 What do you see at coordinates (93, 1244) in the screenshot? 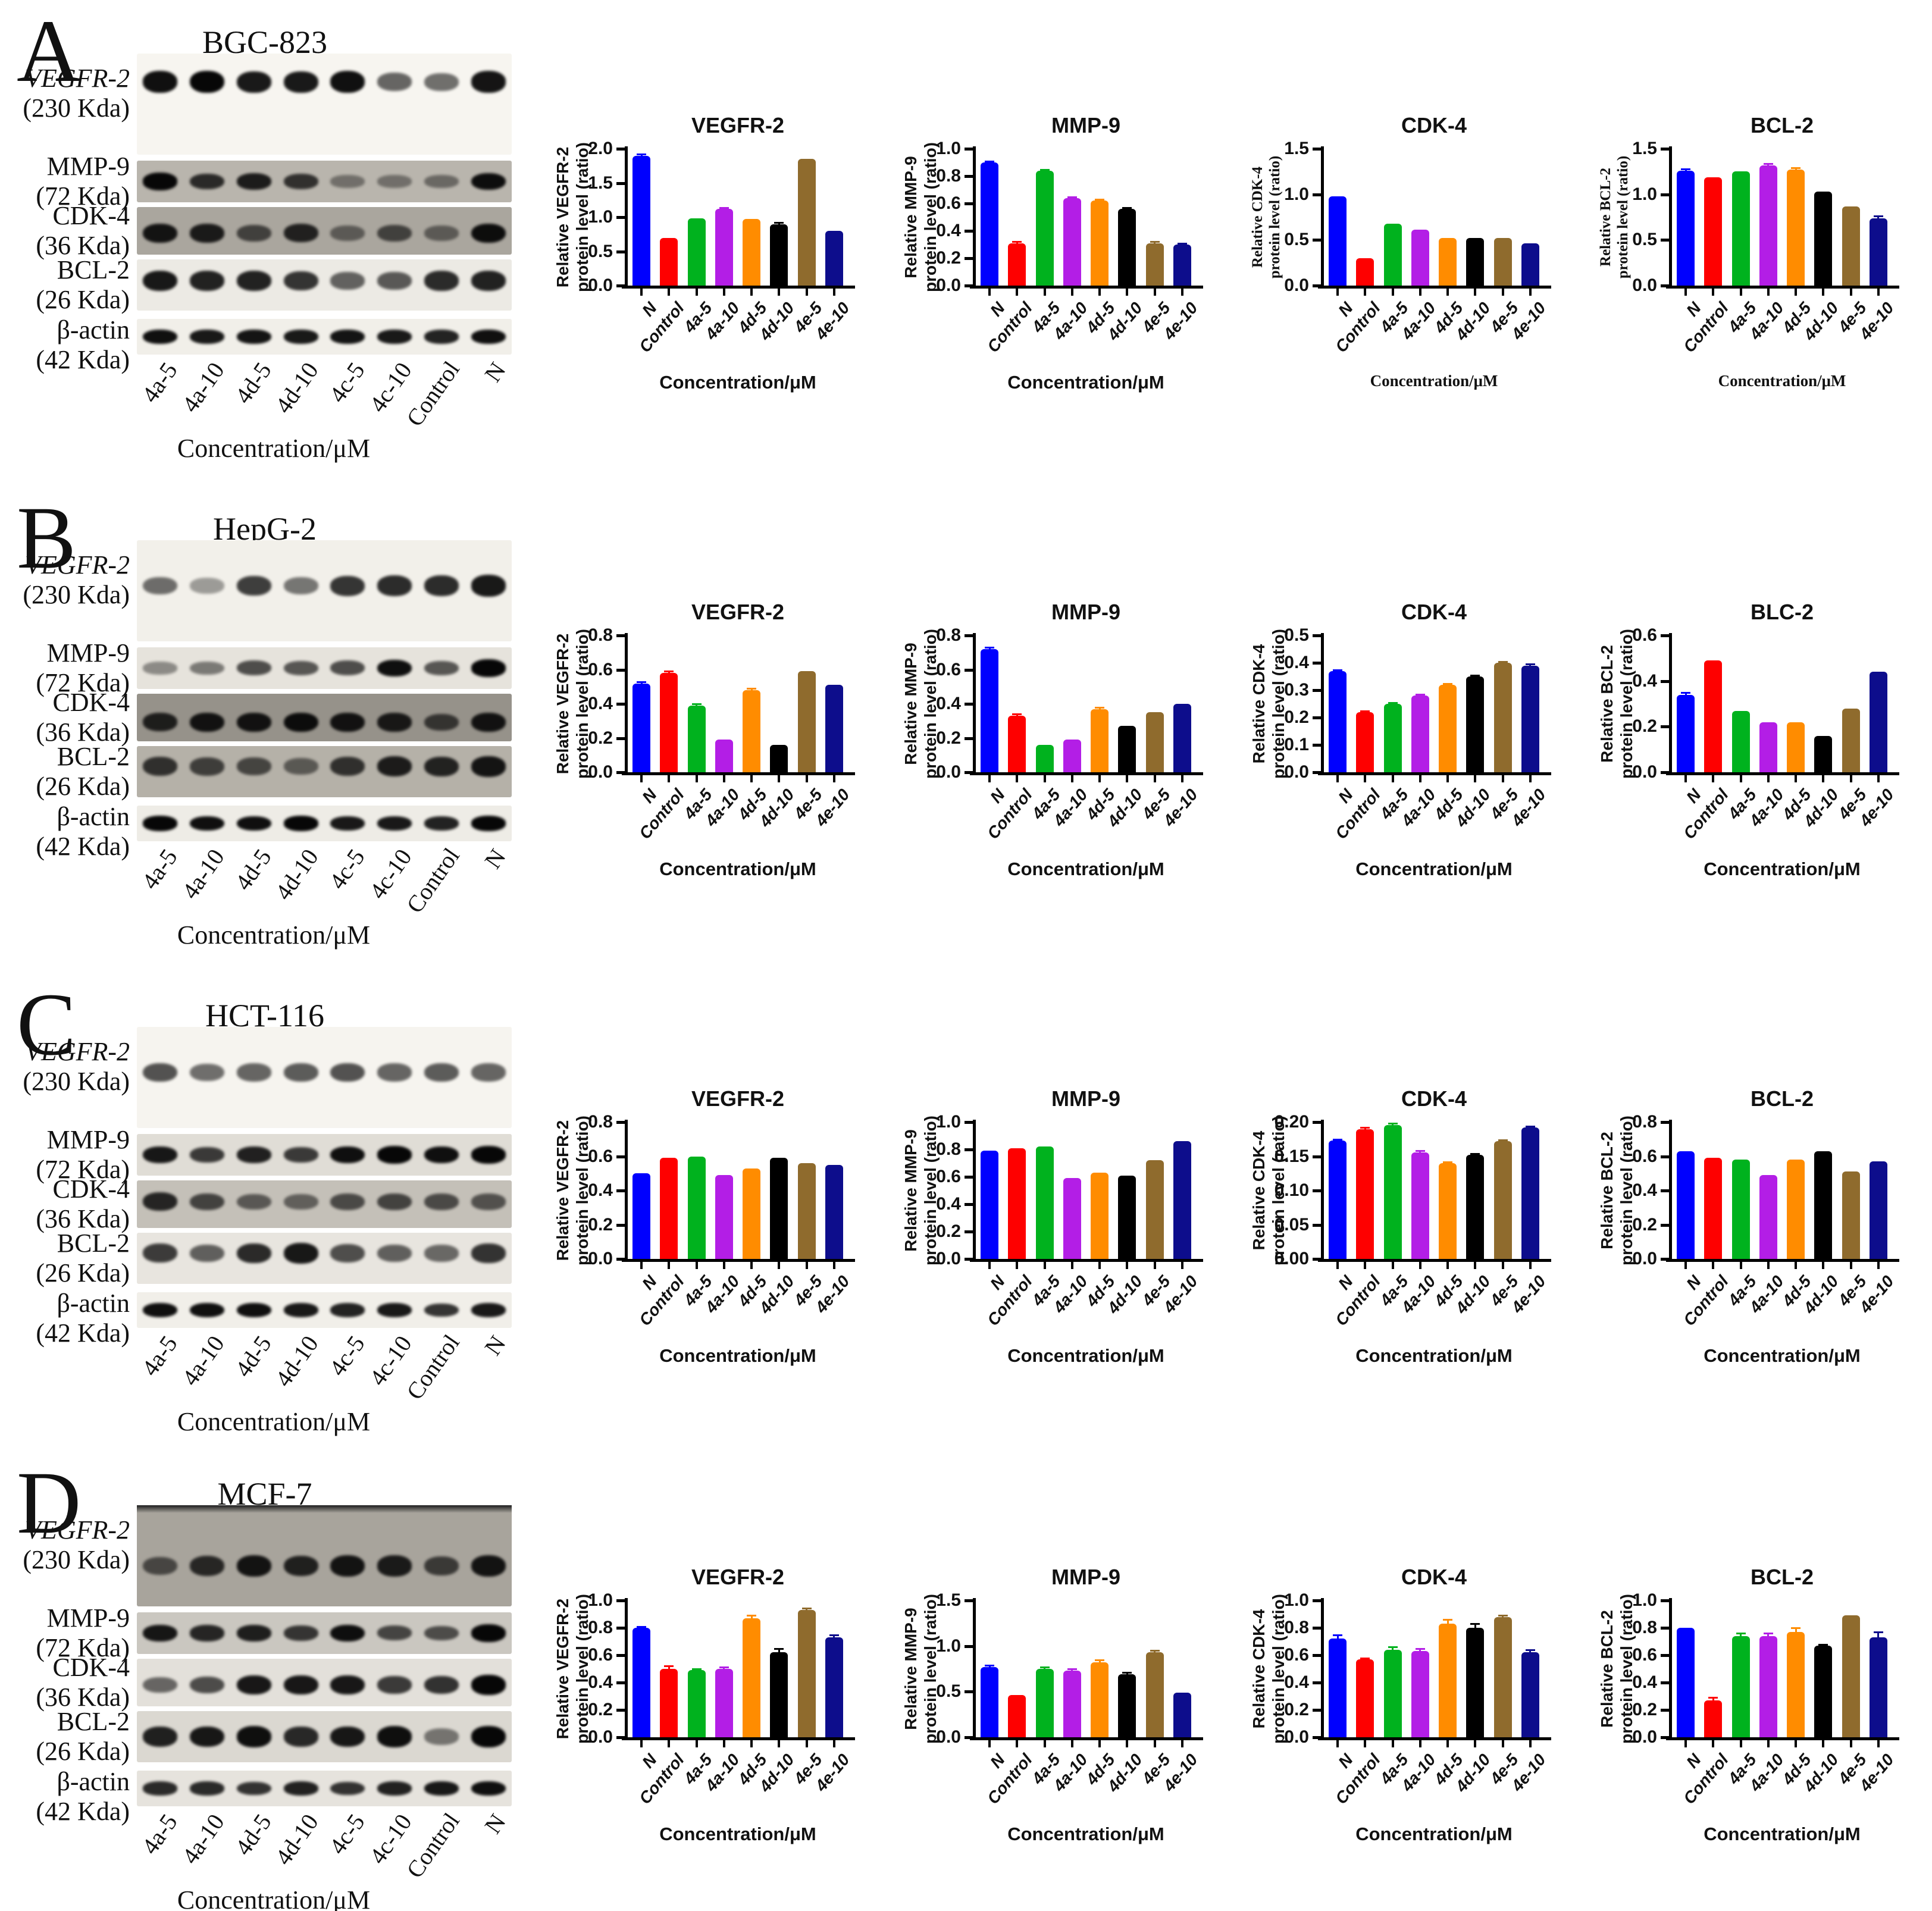
I see `protein-name: BCL-2` at bounding box center [93, 1244].